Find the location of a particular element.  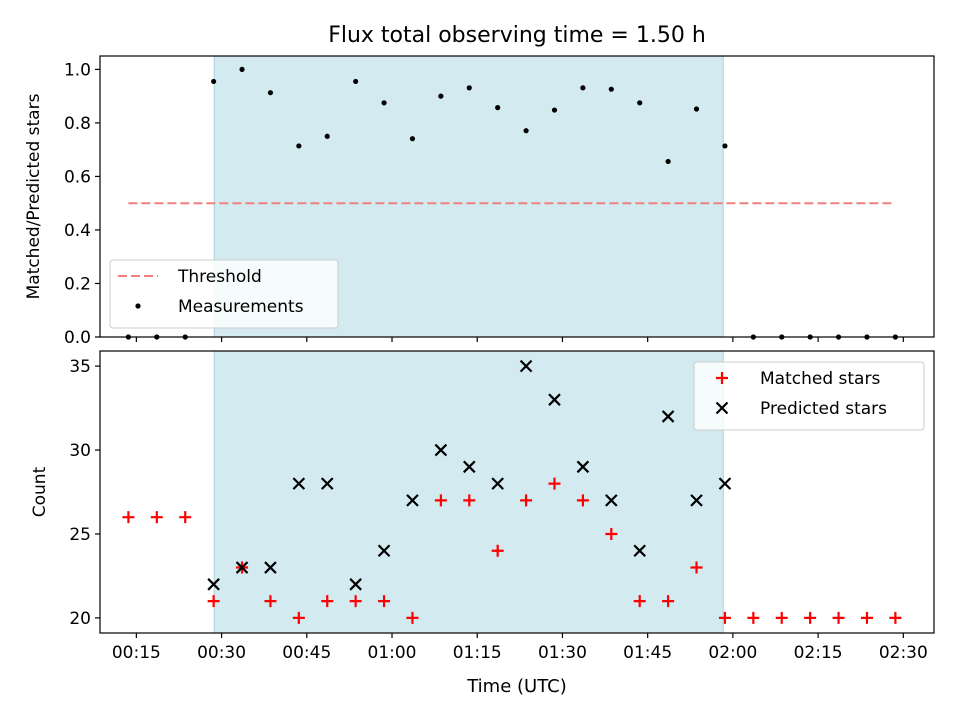

x-tick-label: 01:45 is located at coordinates (647, 653).